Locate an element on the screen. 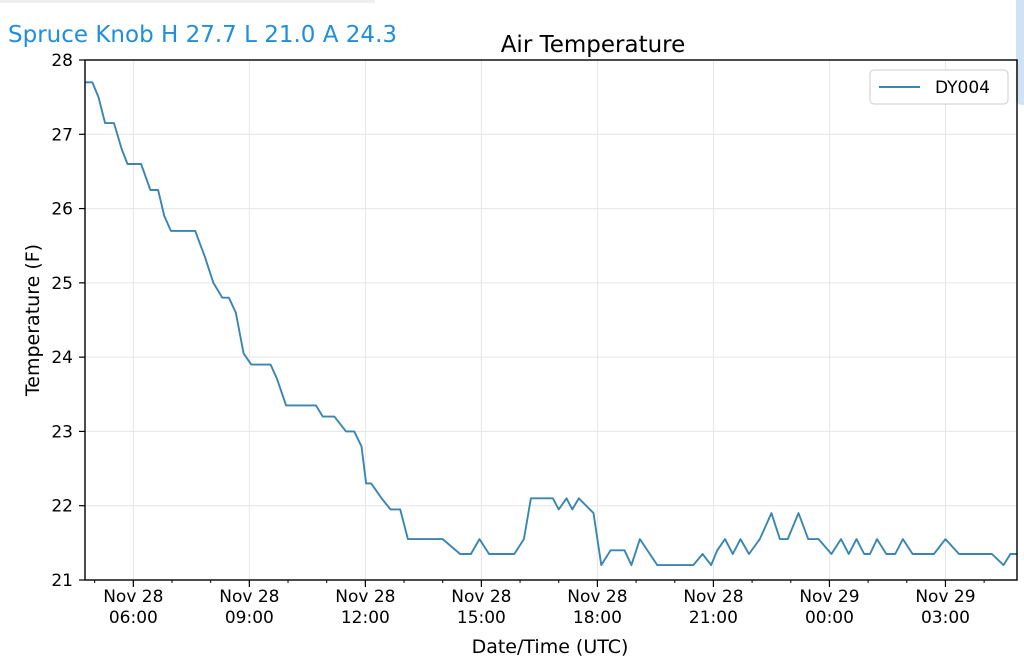  chart-title: Air Temperature is located at coordinates (593, 45).